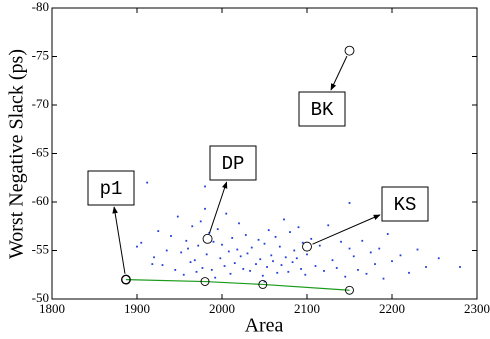 The height and width of the screenshot is (339, 490). I want to click on annotation-label: BK, so click(322, 110).